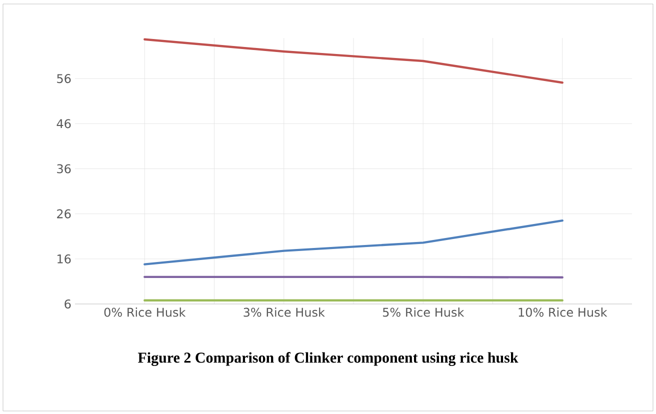 The width and height of the screenshot is (656, 414). Describe the element at coordinates (63, 123) in the screenshot. I see `y-tick-label: 46` at that location.